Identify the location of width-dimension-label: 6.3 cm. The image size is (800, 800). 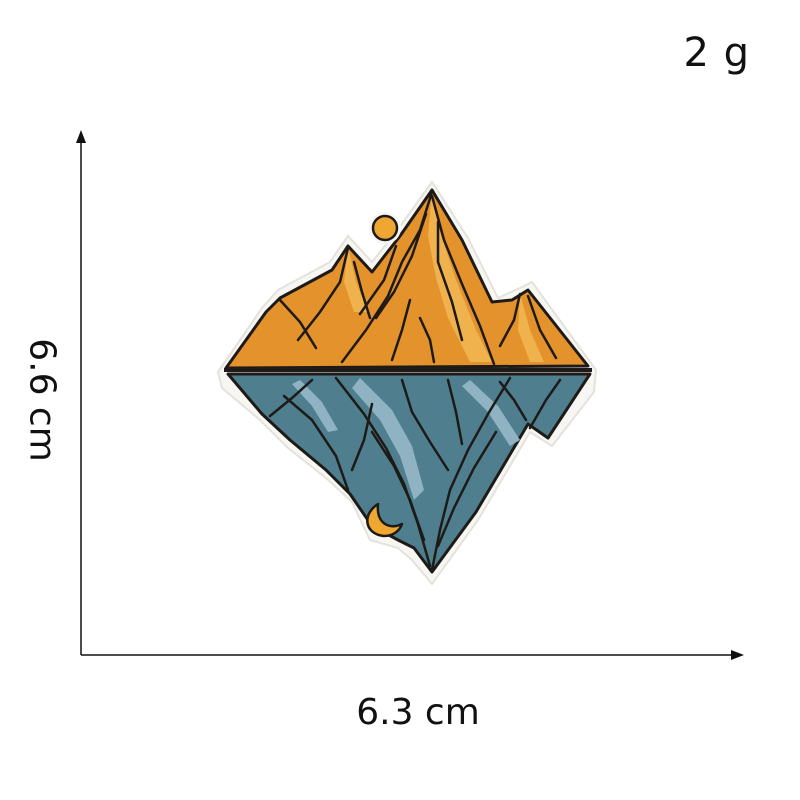
(418, 712).